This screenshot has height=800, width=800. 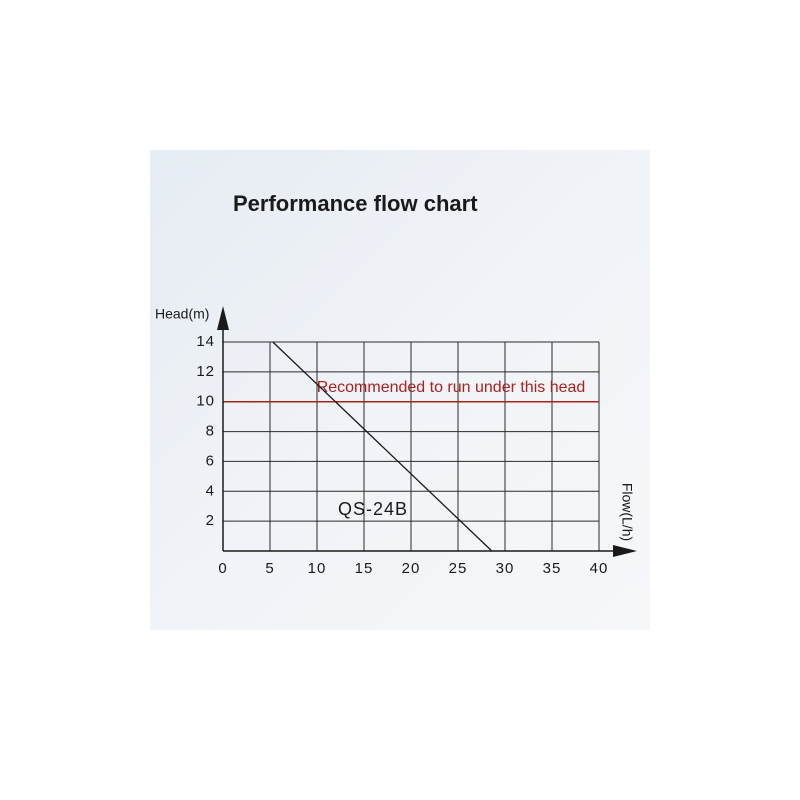 What do you see at coordinates (205, 401) in the screenshot?
I see `y-tick-label: 10` at bounding box center [205, 401].